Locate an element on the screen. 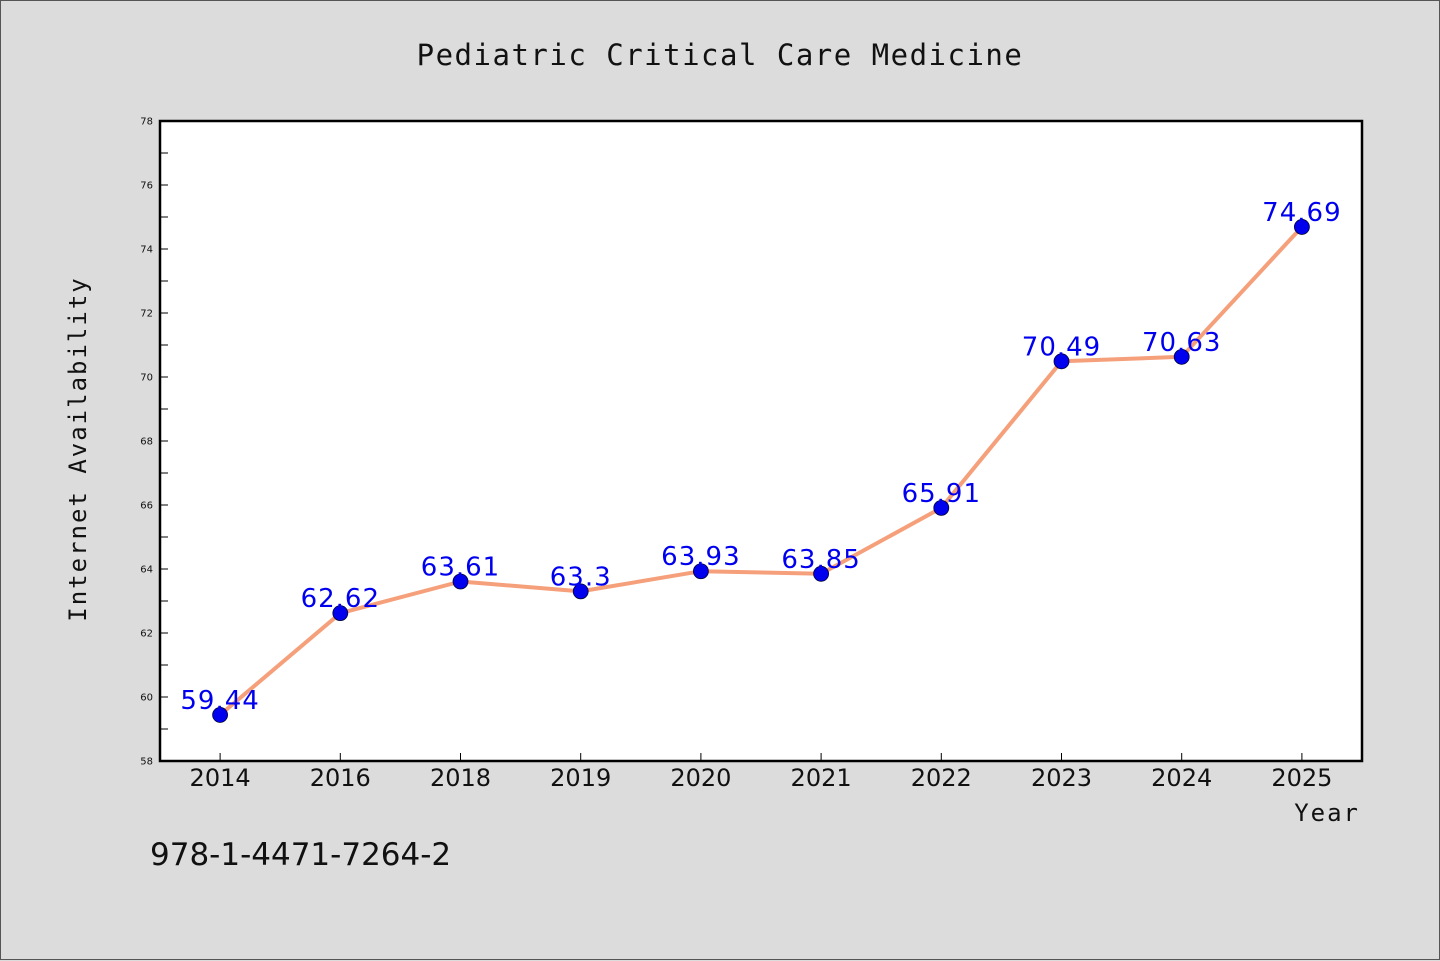  x-axis-label: Year is located at coordinates (1327, 813).